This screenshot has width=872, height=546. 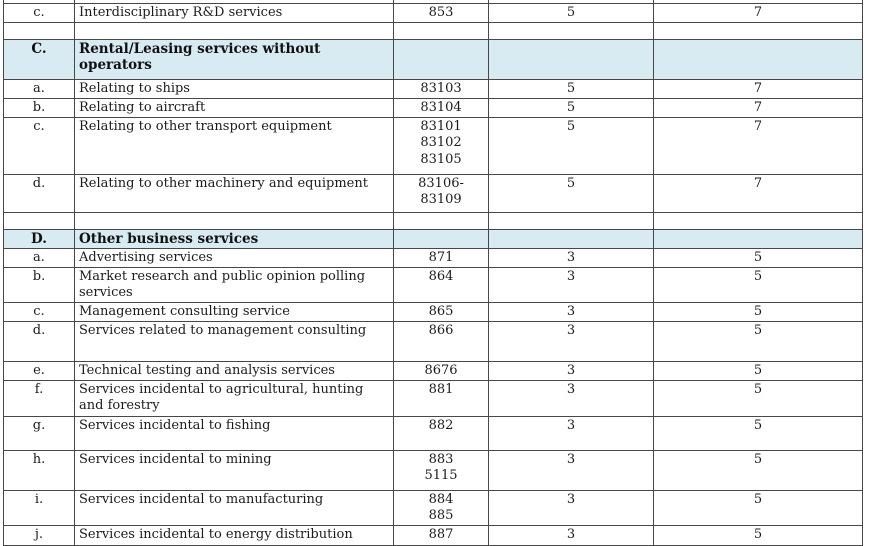 I want to click on service-description: Management consulting service, so click(x=234, y=311).